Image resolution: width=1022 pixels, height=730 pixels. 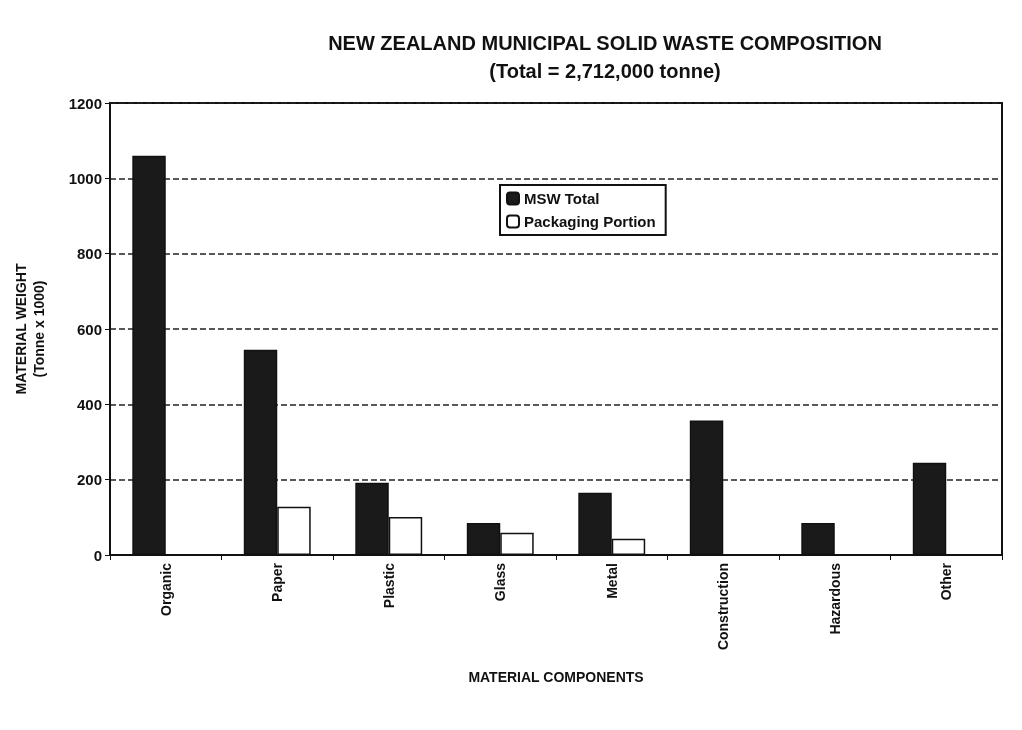 I want to click on y-axis-title: MATERIAL WEIGHT (Tonne x 1000), so click(x=30, y=329).